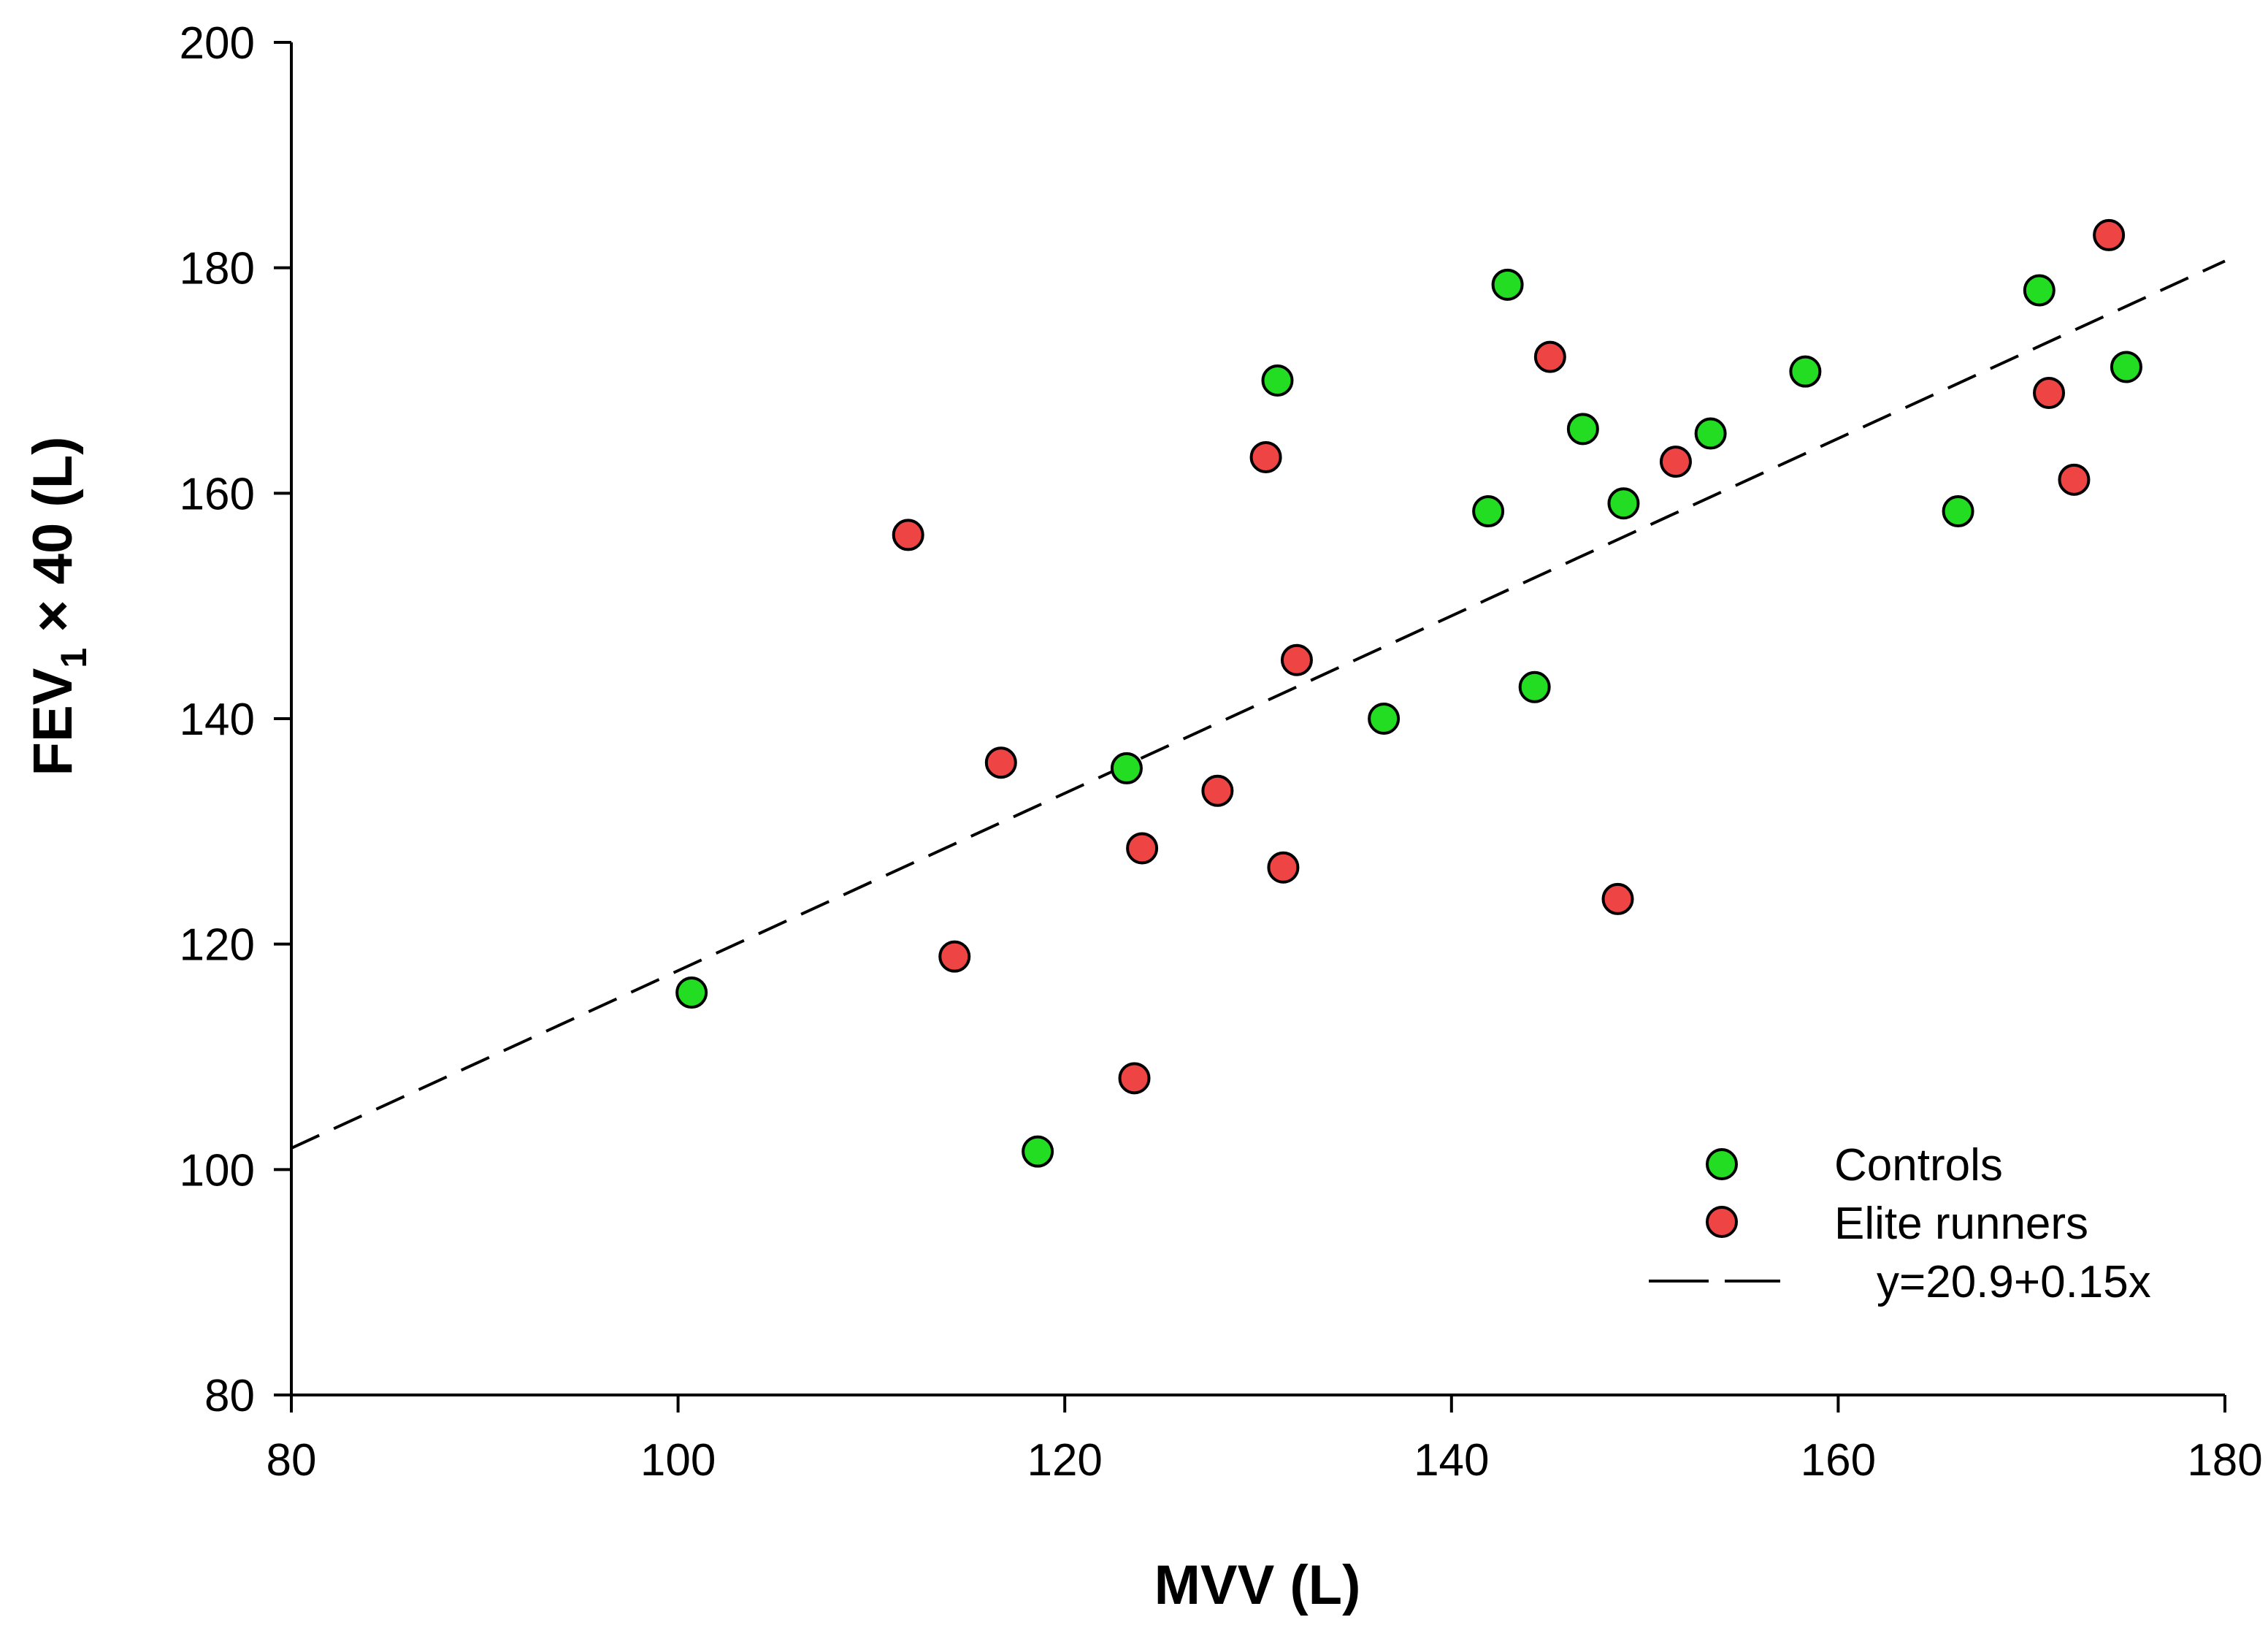 This screenshot has width=2268, height=1636. Describe the element at coordinates (217, 494) in the screenshot. I see `y-tick-label: 160` at that location.